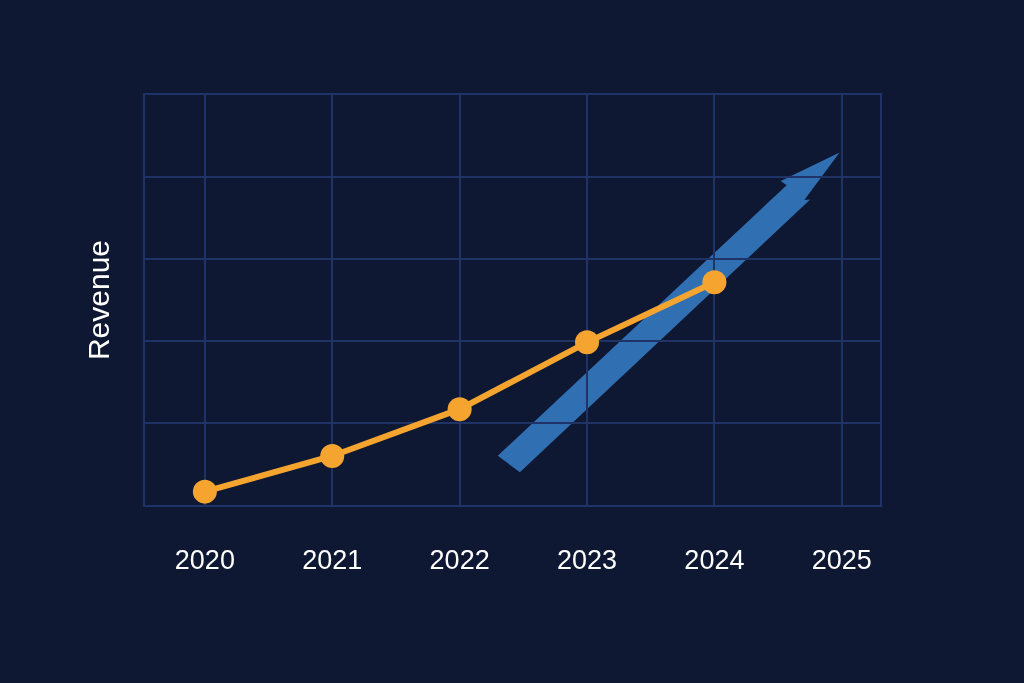 This screenshot has height=683, width=1024. I want to click on y-axis-title: Revenue, so click(98, 300).